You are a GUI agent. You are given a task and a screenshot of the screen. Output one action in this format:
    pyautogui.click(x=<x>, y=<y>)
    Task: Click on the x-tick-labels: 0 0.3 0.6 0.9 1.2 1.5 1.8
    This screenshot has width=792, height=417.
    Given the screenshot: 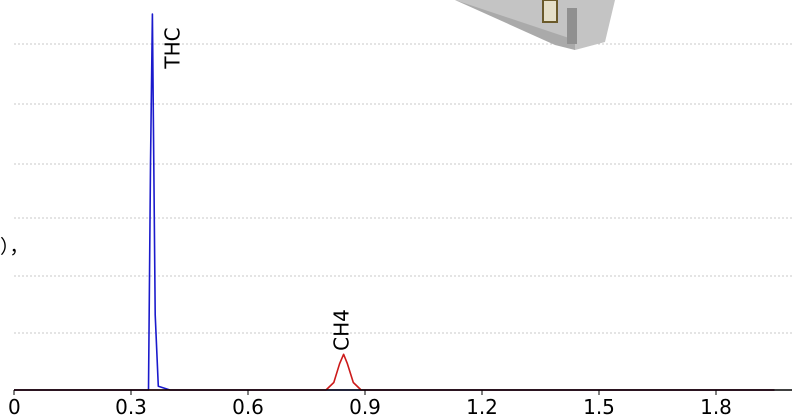 What is the action you would take?
    pyautogui.click(x=370, y=406)
    